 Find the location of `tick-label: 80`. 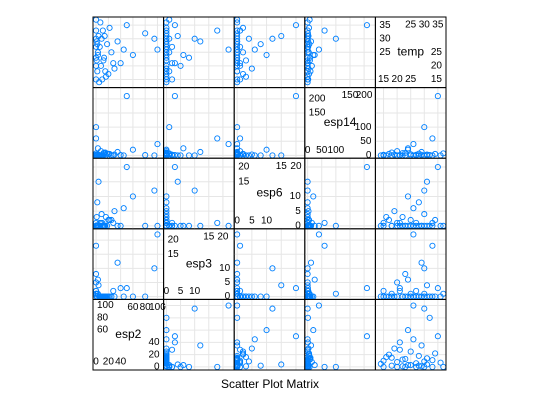

tick-label: 80 is located at coordinates (103, 317).